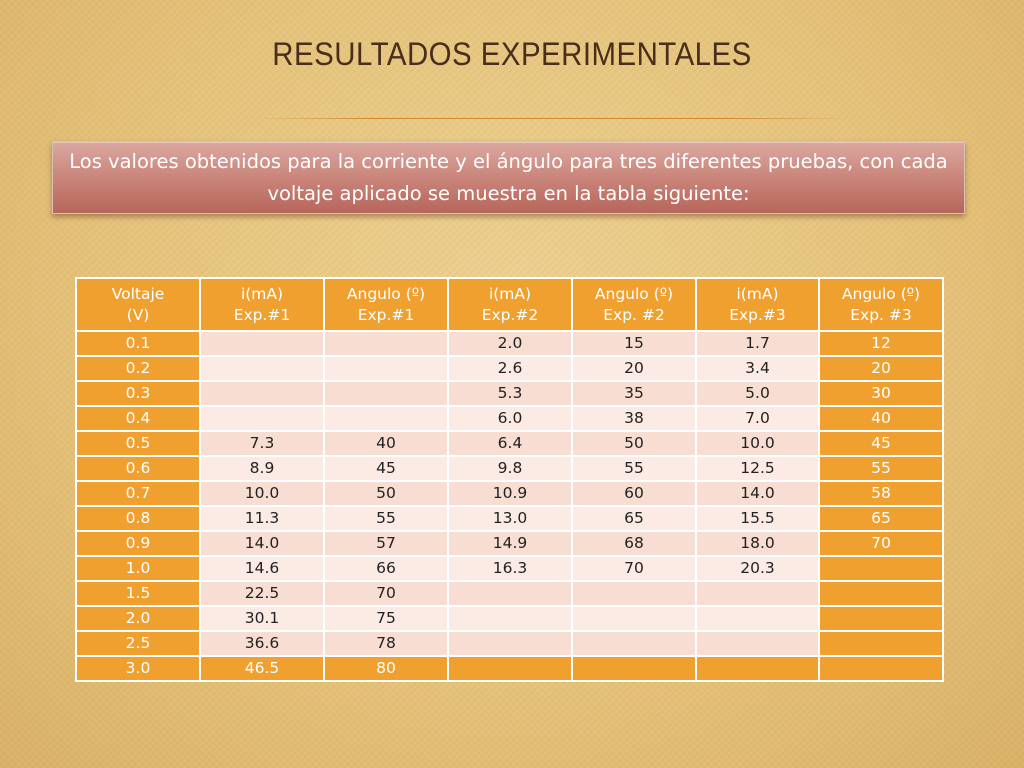 This screenshot has height=768, width=1024. I want to click on table-cell: 30.1, so click(262, 618).